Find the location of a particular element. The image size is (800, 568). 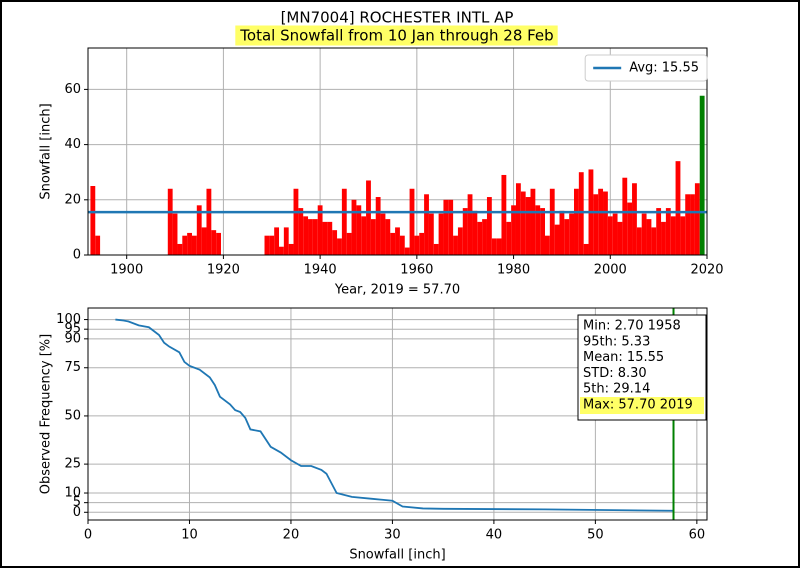

y-tick-label: 20 is located at coordinates (72, 199).